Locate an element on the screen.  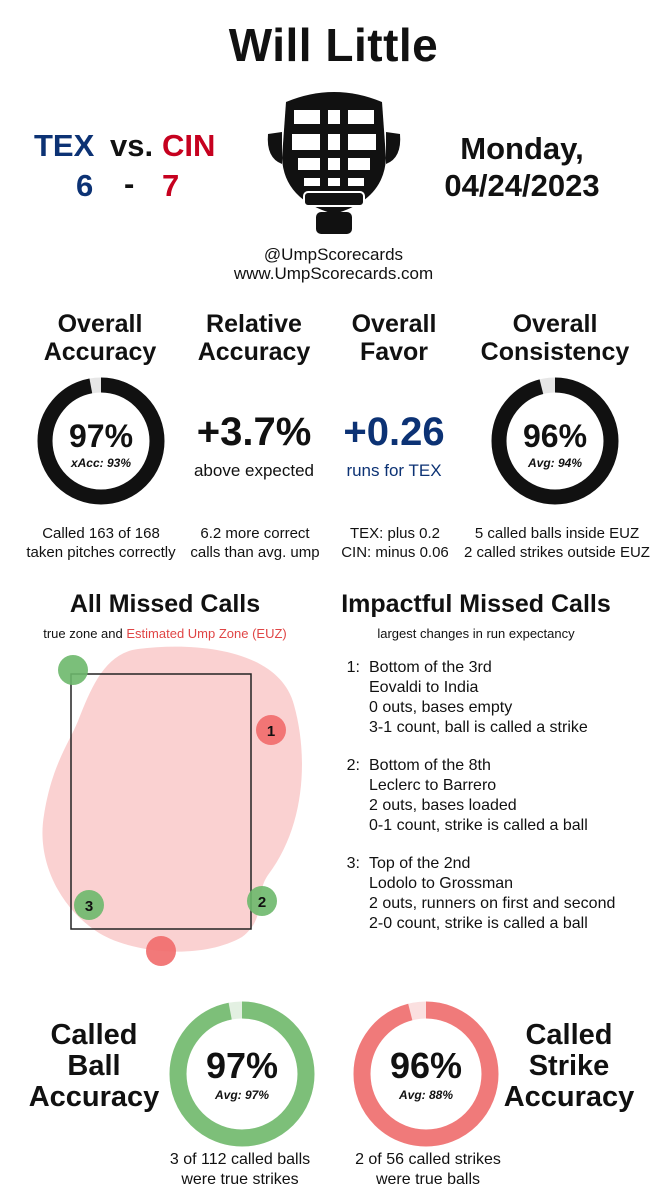
overall-favor-value: +0.26 is located at coordinates (394, 432).